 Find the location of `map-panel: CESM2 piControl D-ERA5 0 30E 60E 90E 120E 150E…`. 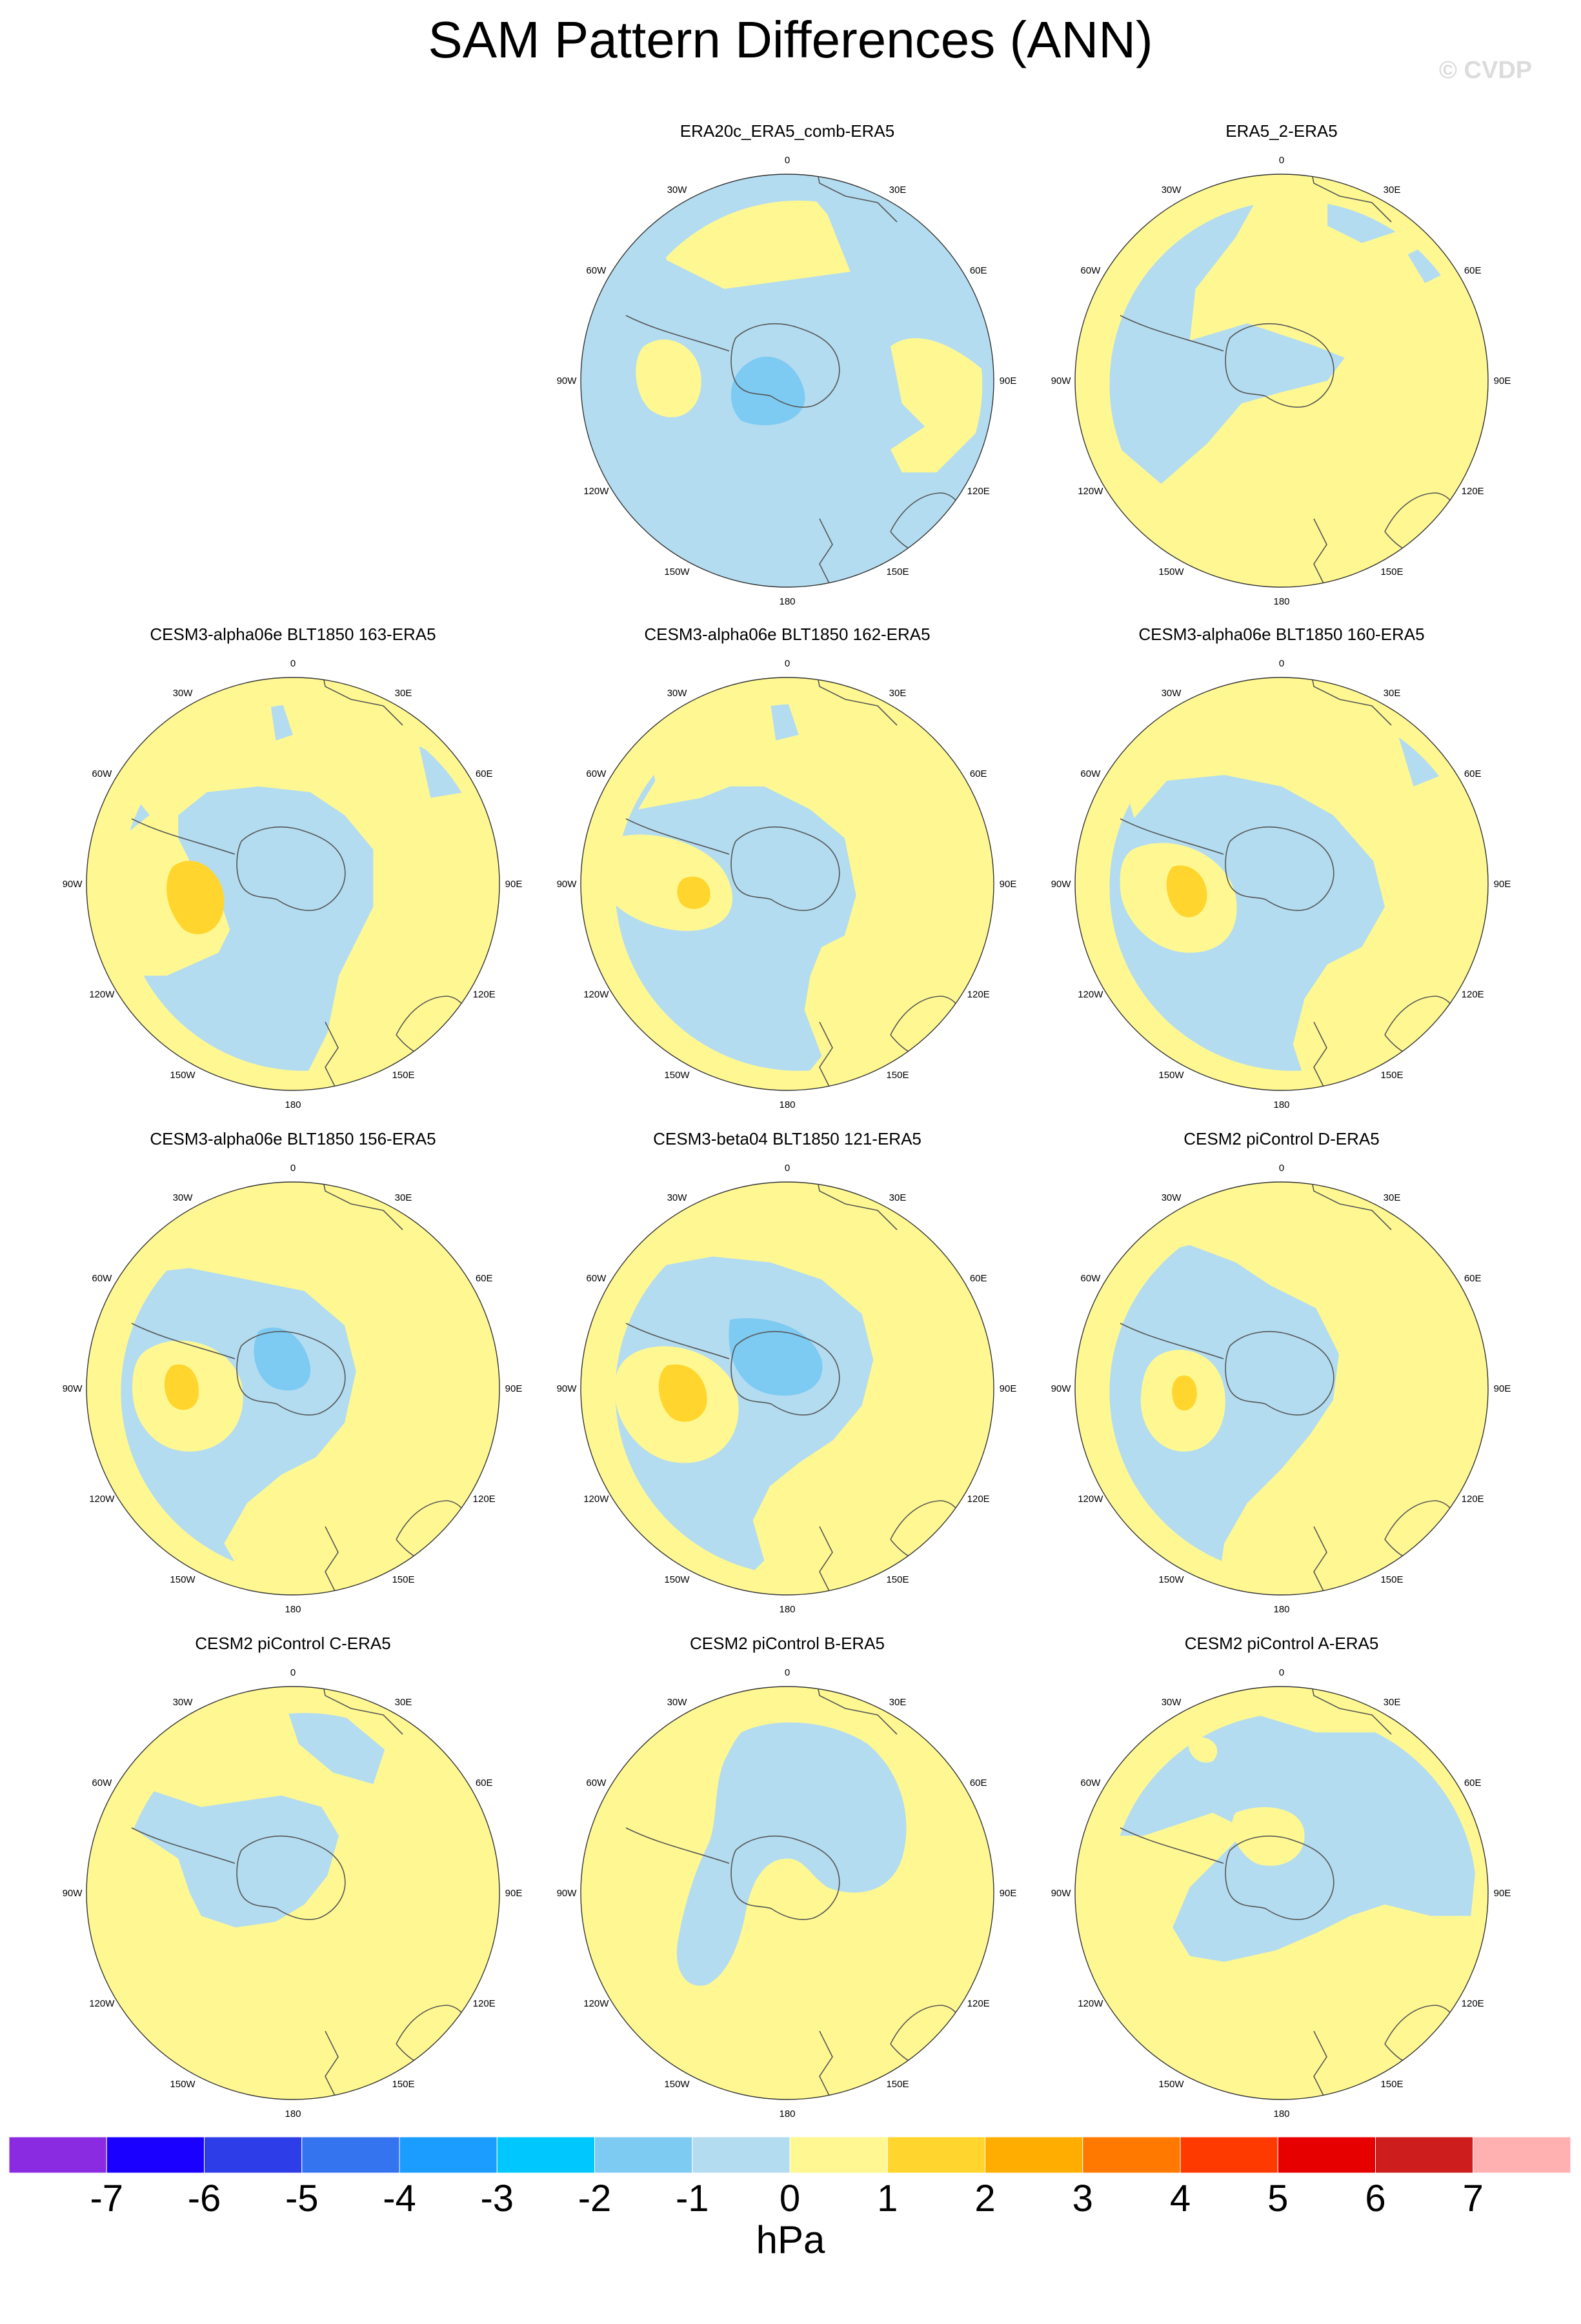

map-panel: CESM2 piControl D-ERA5 0 30E 60E 90E 120E 150E… is located at coordinates (1281, 1380).